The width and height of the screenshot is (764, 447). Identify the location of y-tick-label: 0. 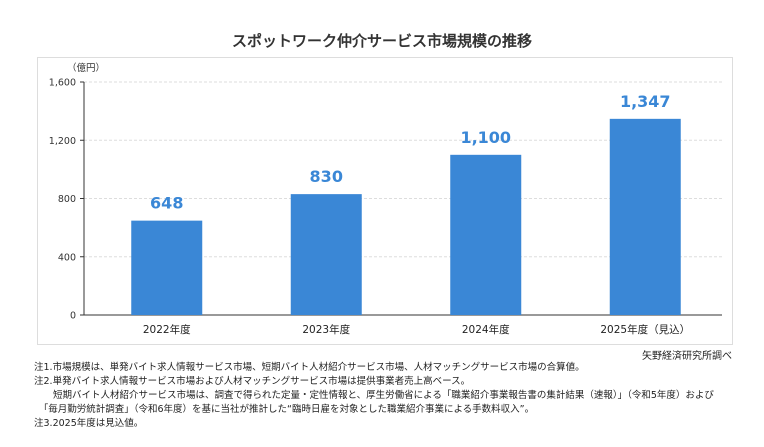
(73, 316).